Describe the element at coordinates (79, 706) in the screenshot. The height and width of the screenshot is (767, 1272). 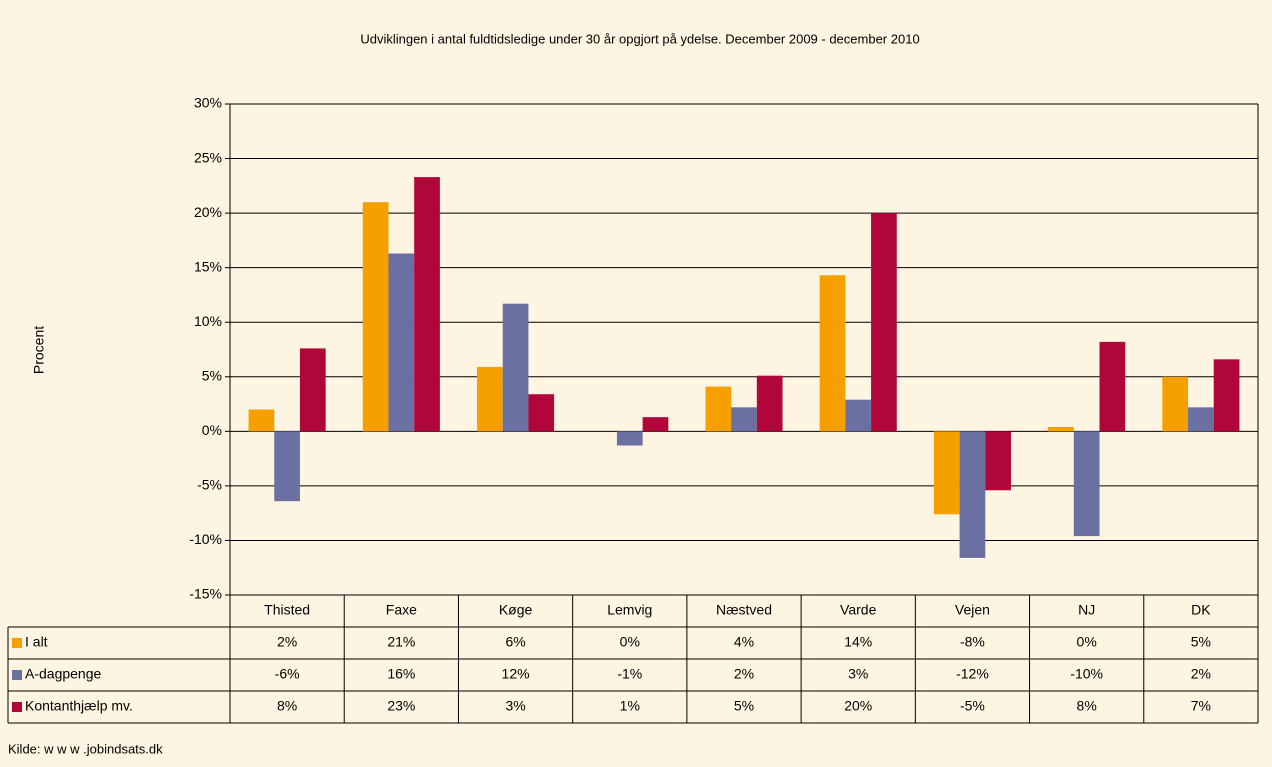
I see `legend-label: Kontanthjælp mv.` at that location.